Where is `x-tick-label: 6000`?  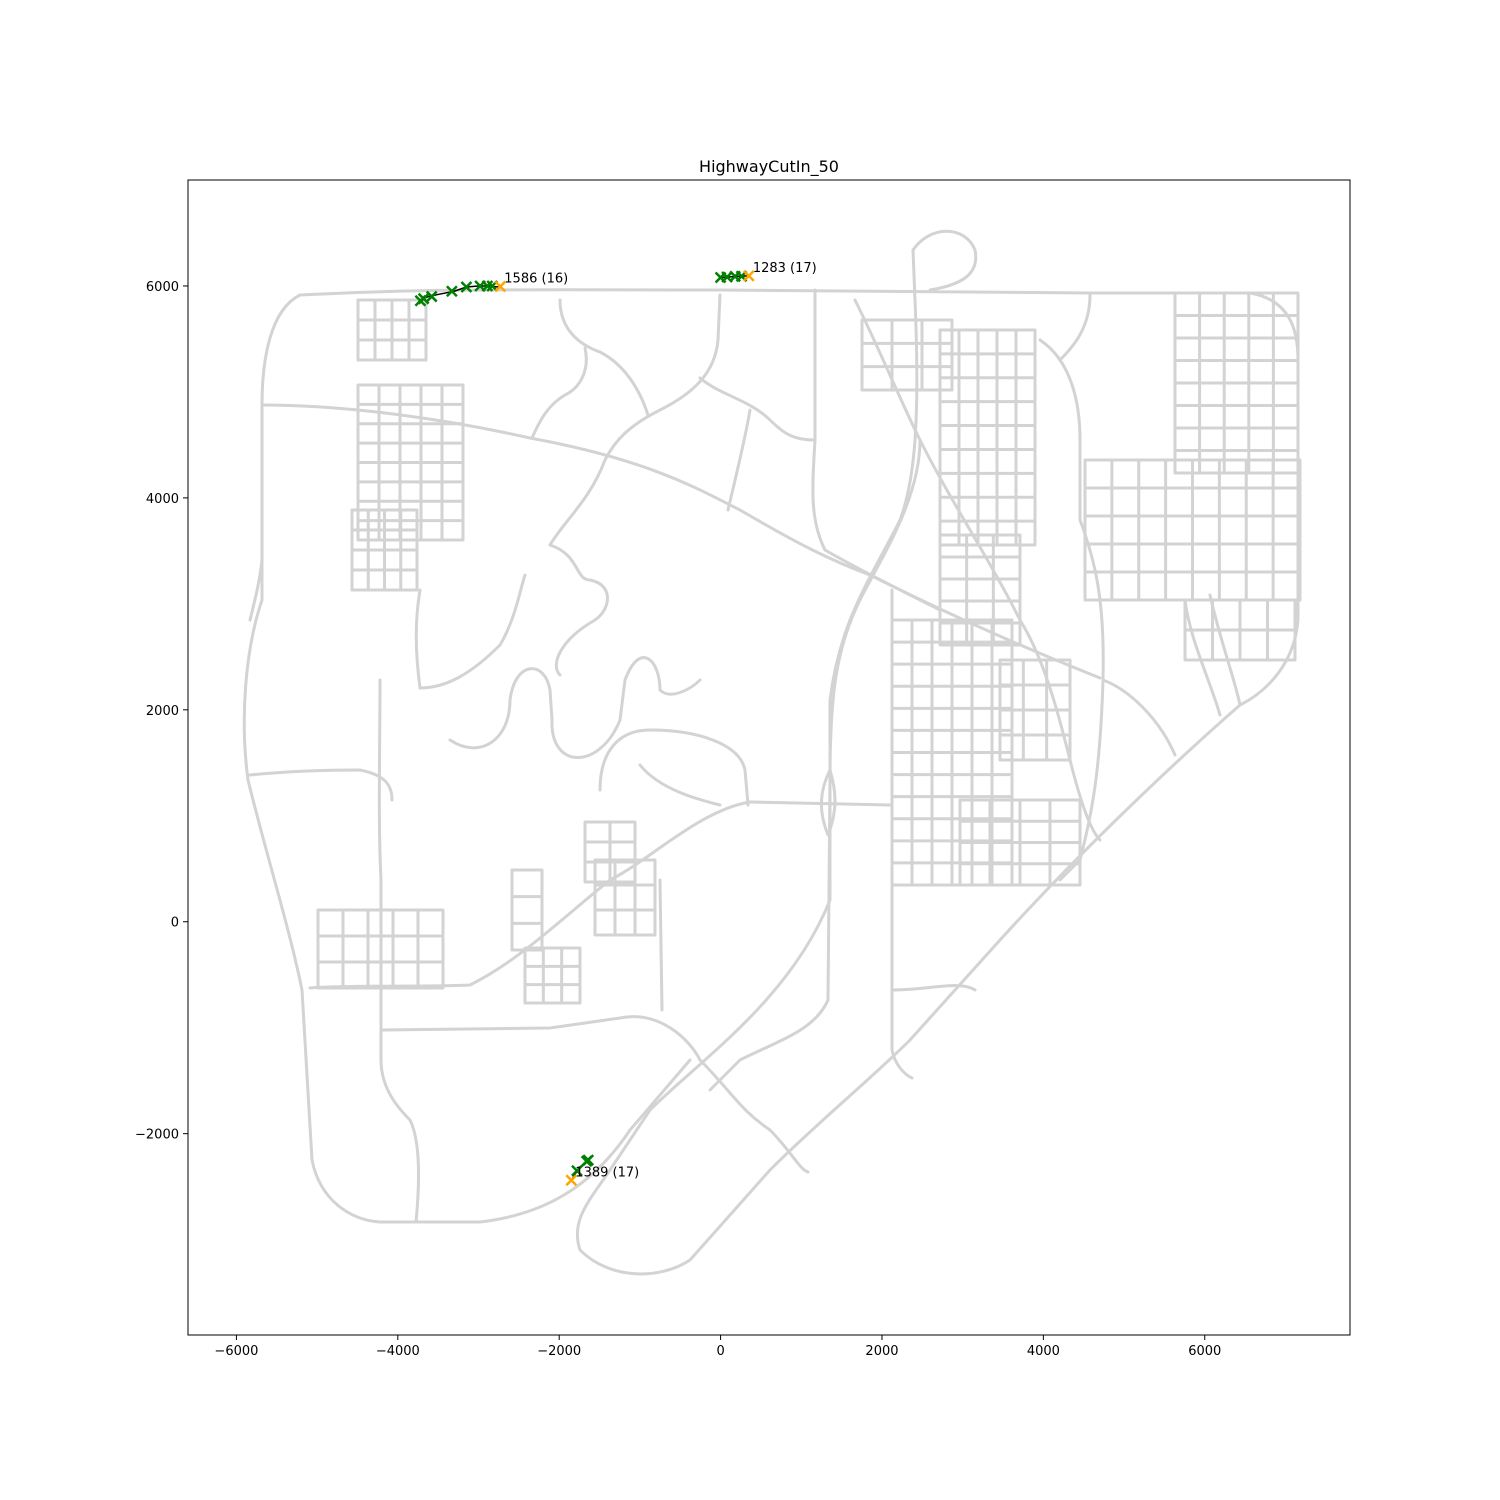
x-tick-label: 6000 is located at coordinates (1204, 1351).